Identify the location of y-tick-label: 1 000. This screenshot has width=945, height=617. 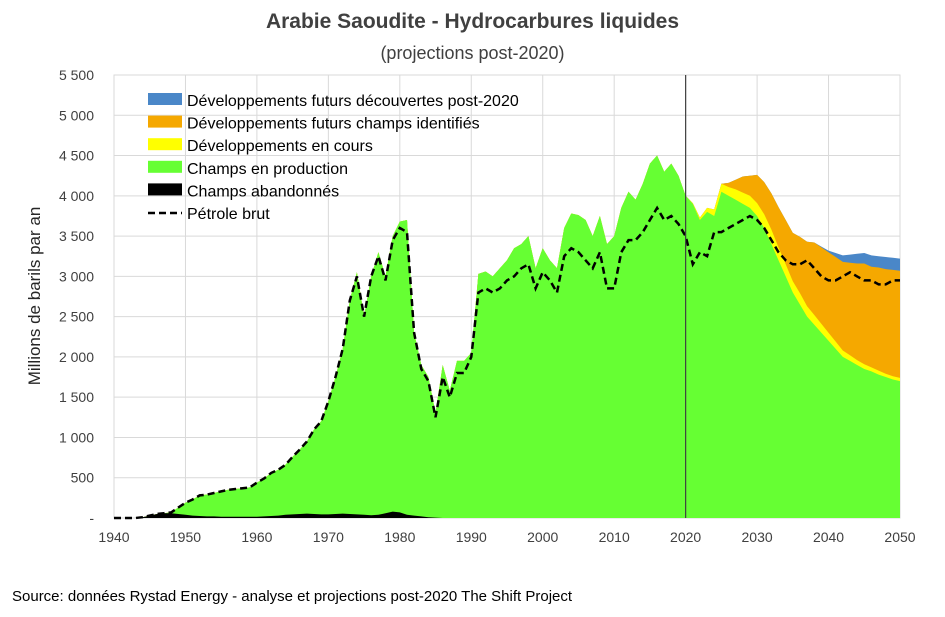
(76, 437).